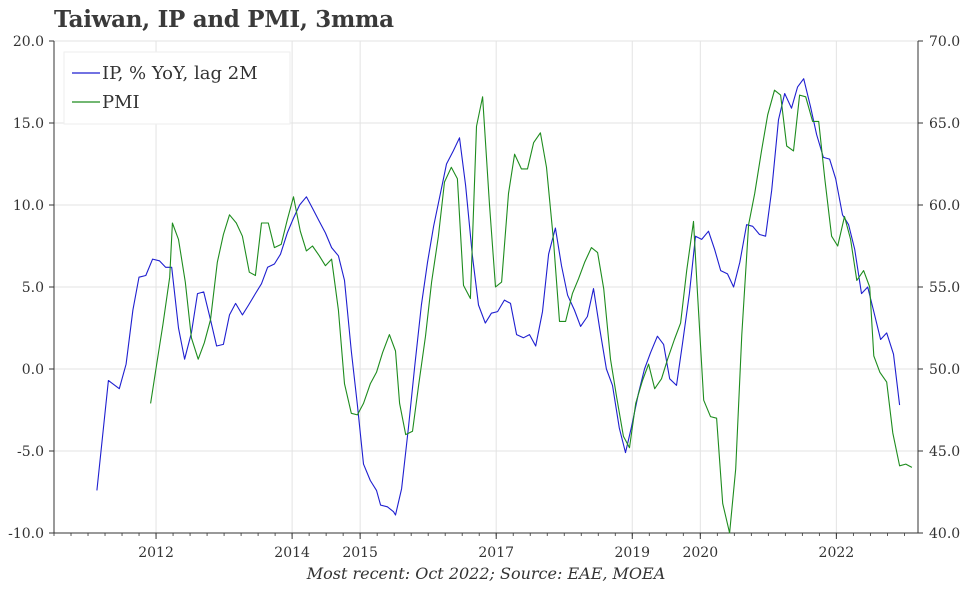 The height and width of the screenshot is (589, 972). Describe the element at coordinates (121, 102) in the screenshot. I see `legend-label: PMI` at that location.